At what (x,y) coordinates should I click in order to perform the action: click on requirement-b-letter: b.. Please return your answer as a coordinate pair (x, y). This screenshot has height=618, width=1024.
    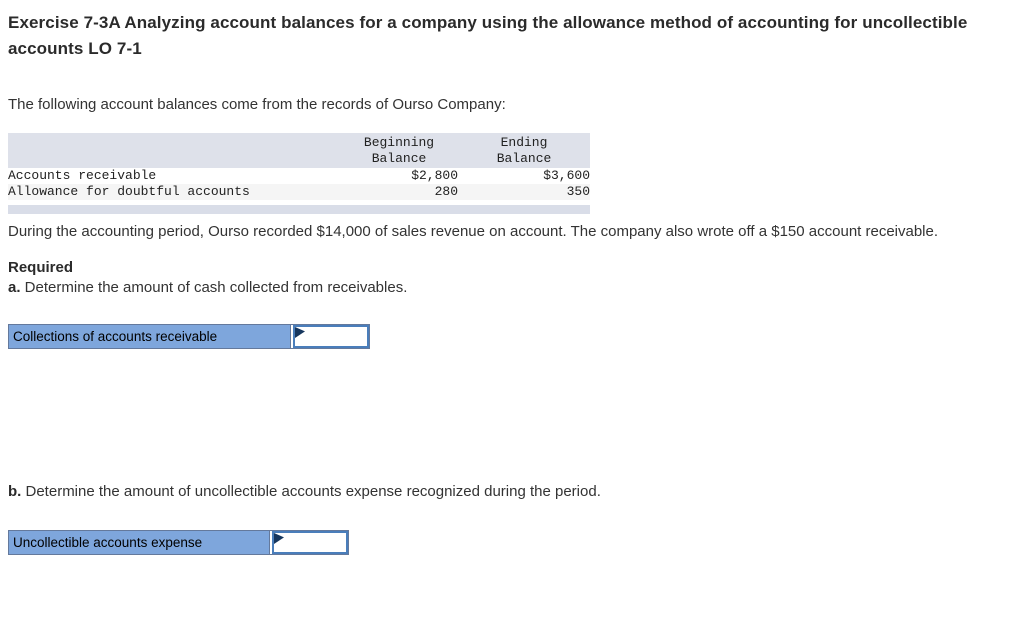
    Looking at the image, I should click on (15, 491).